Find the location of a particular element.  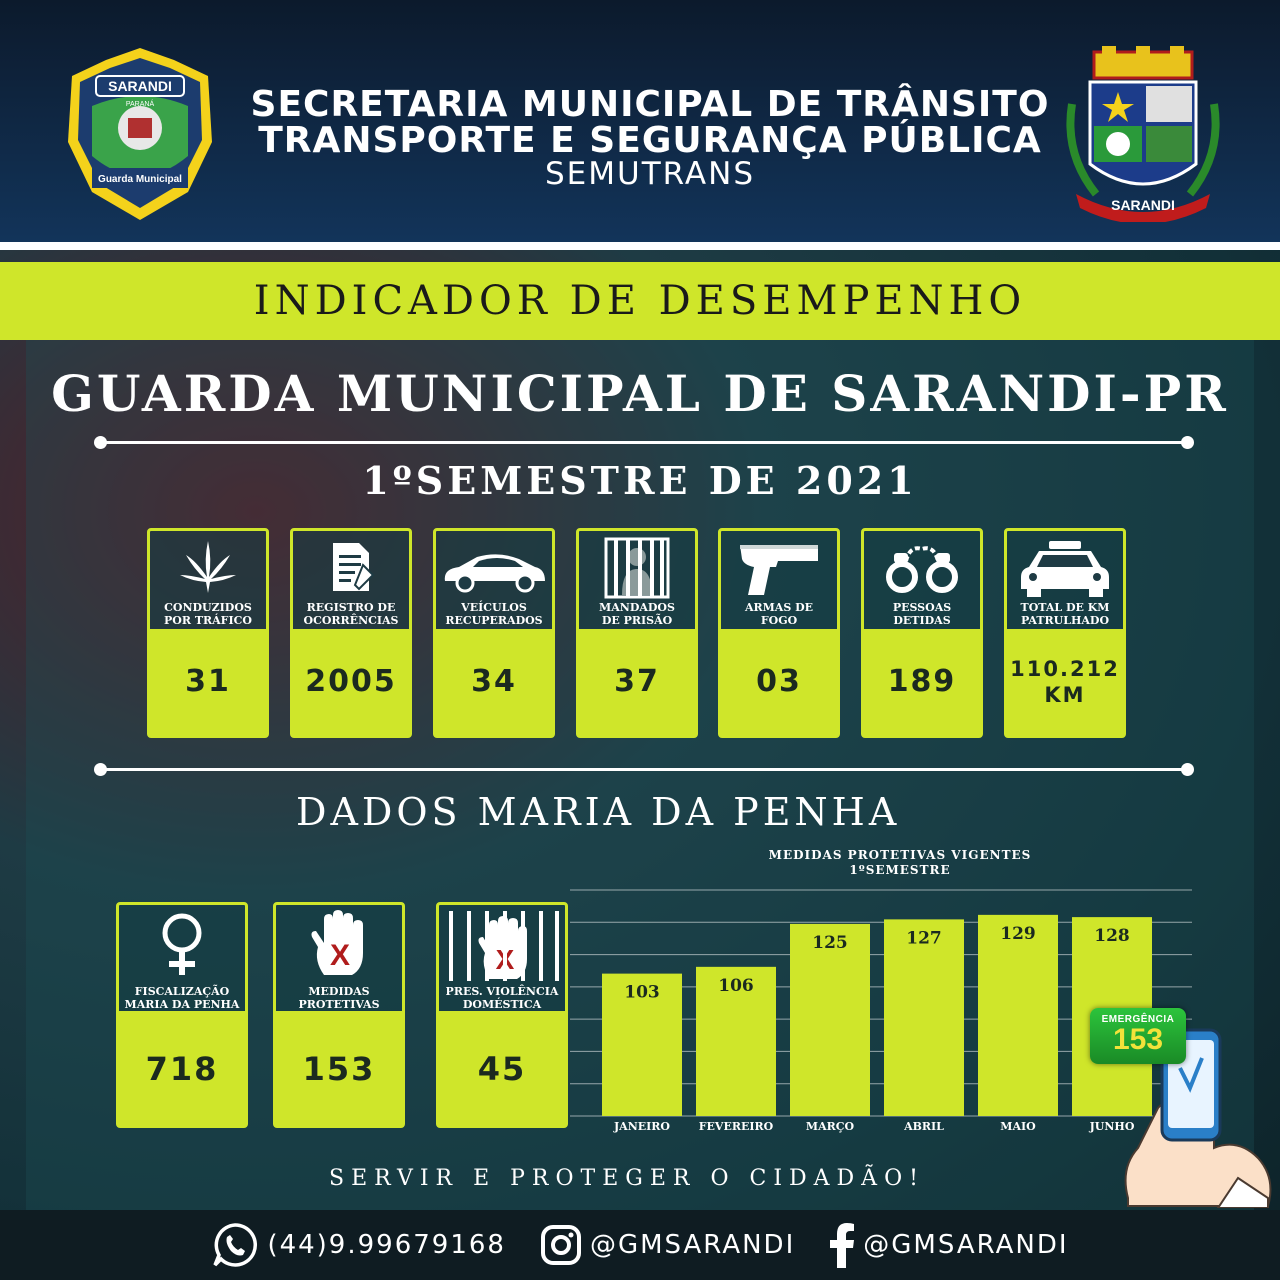

stop-hand-icon: X is located at coordinates (337, 942).